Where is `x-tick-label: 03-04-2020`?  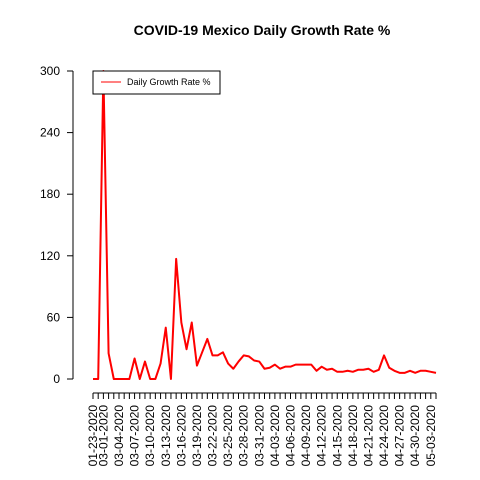
x-tick-label: 03-04-2020 is located at coordinates (119, 436).